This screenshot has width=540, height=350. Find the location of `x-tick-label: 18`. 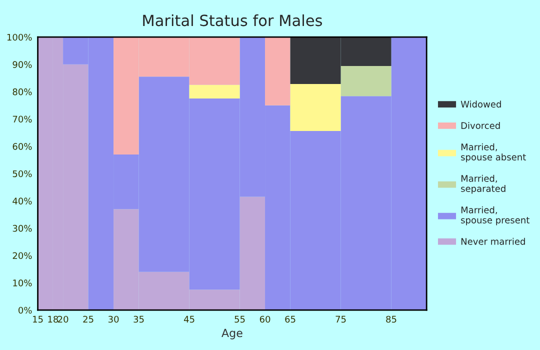

x-tick-label: 18 is located at coordinates (53, 319).